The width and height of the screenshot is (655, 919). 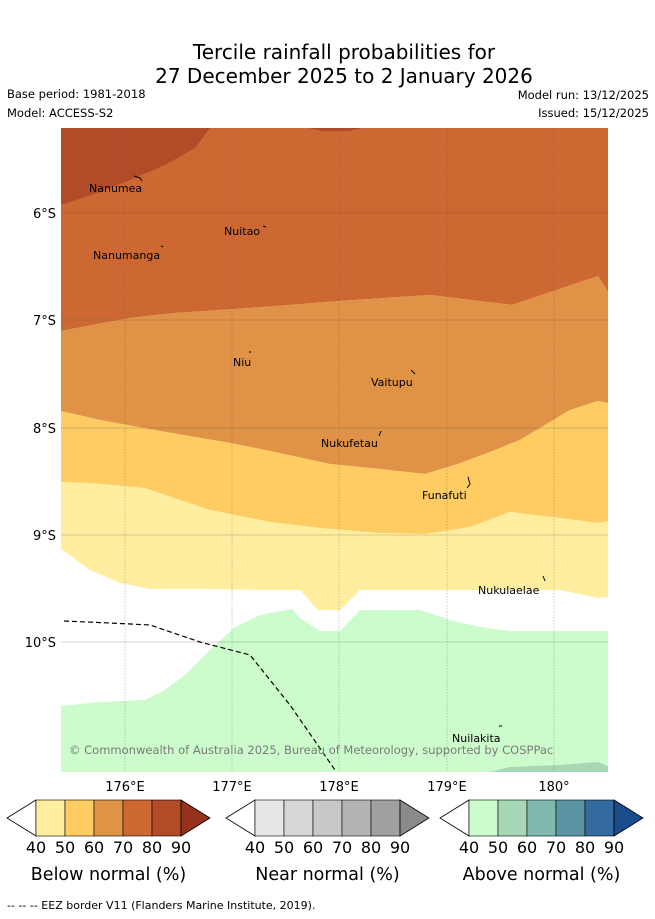 I want to click on region-below-80-90-n, so click(x=335, y=129).